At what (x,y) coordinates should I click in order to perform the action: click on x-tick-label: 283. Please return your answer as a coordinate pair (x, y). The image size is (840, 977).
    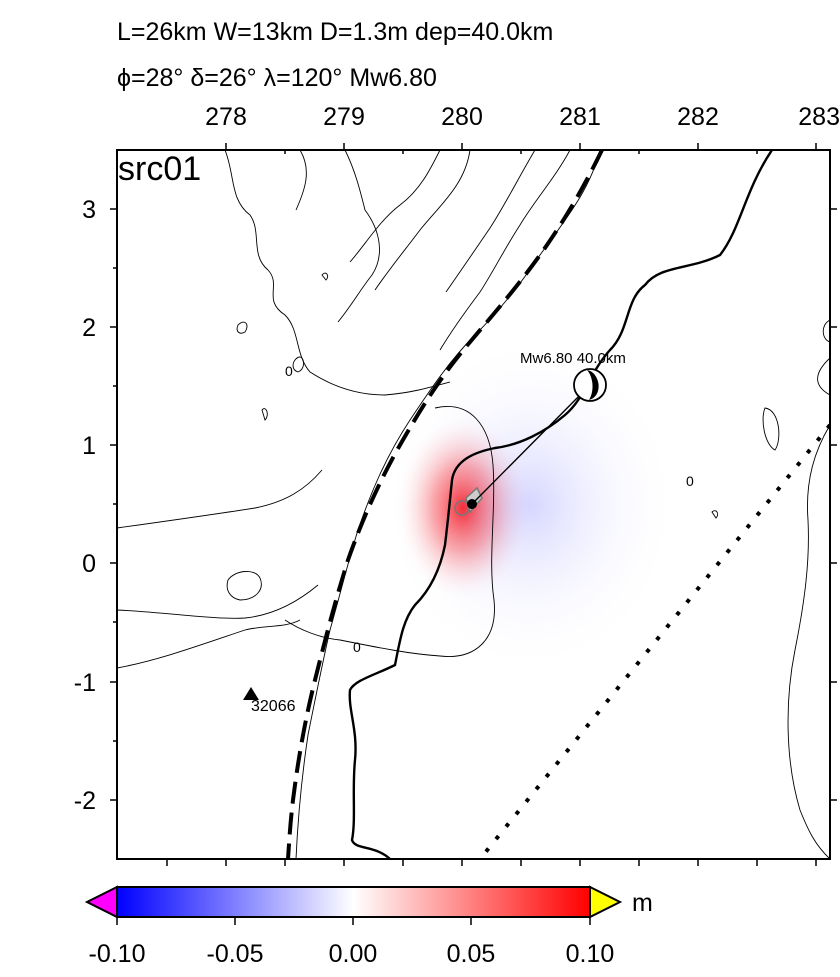
    Looking at the image, I should click on (819, 117).